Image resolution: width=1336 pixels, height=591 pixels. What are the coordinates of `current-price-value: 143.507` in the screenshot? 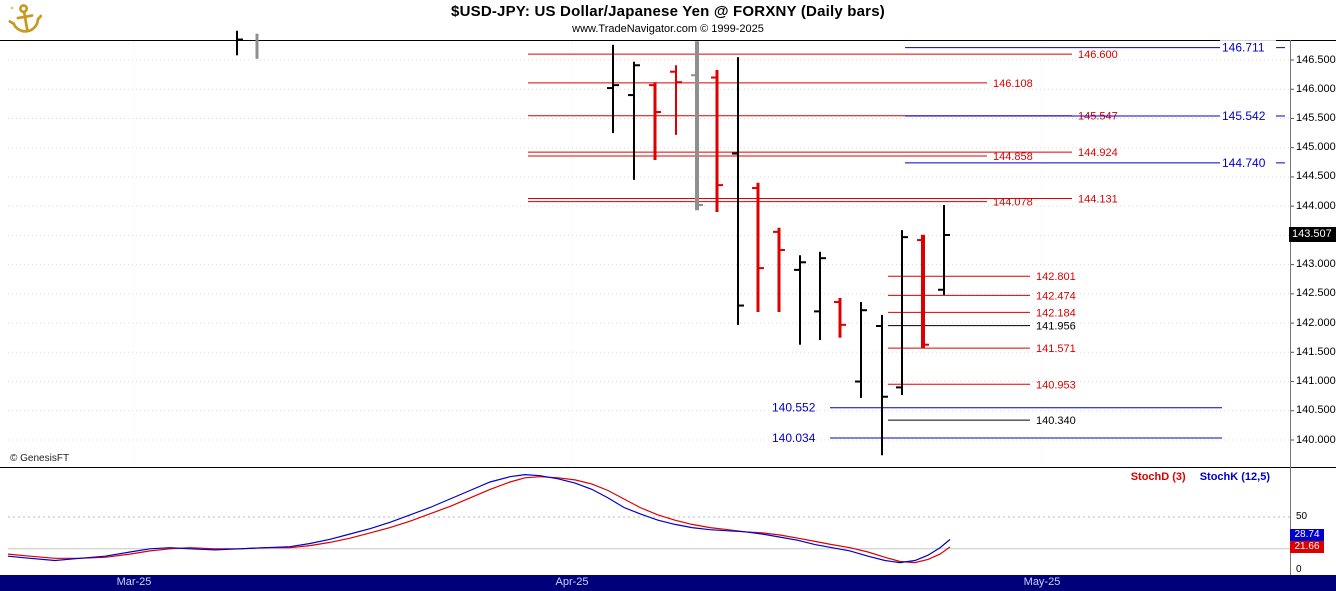 It's located at (1312, 234).